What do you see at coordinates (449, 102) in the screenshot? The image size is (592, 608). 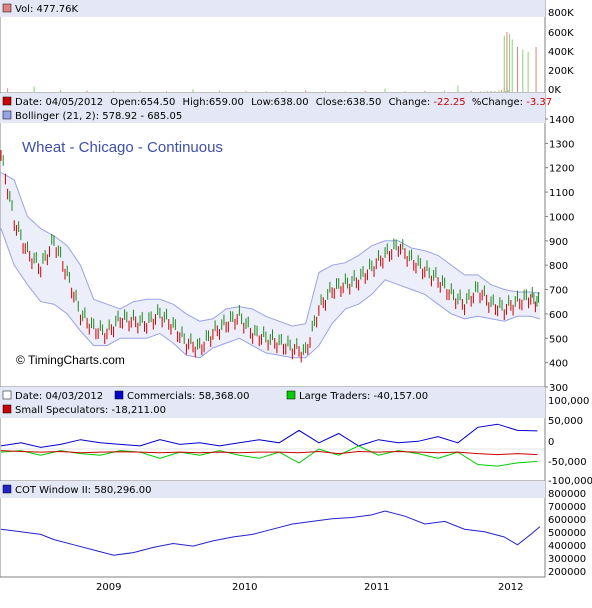 I see `price-change-value: -22.25` at bounding box center [449, 102].